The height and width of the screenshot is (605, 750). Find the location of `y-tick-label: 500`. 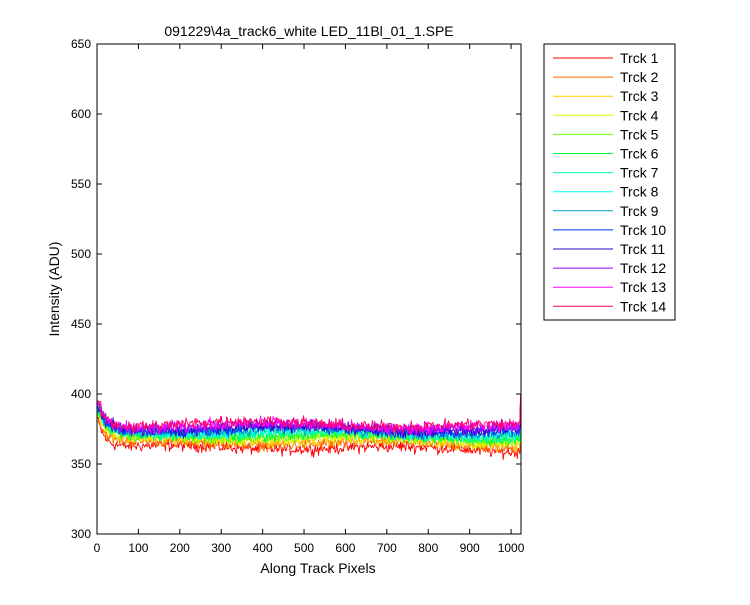

y-tick-label: 500 is located at coordinates (81, 254).